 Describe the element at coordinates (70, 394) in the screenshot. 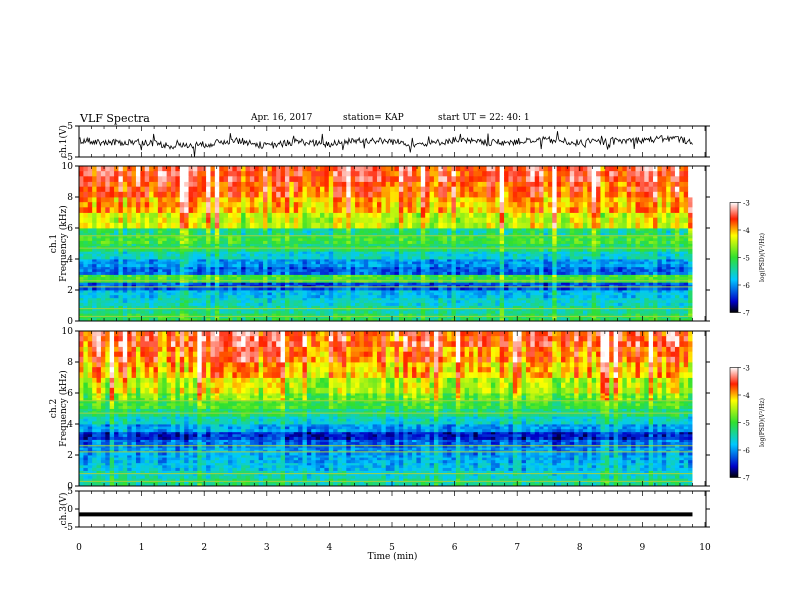

I see `ch2-spec-ytick-label: 6` at that location.